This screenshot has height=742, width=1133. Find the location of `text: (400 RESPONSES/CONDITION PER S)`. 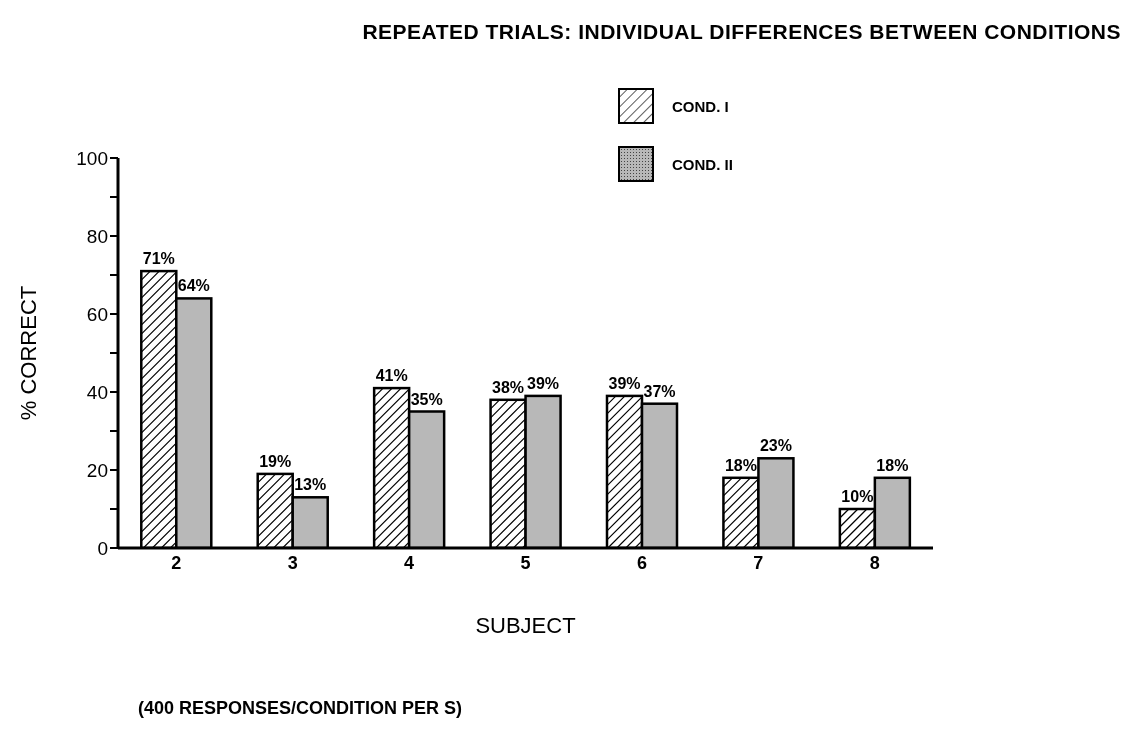

text: (400 RESPONSES/CONDITION PER S) is located at coordinates (300, 708).